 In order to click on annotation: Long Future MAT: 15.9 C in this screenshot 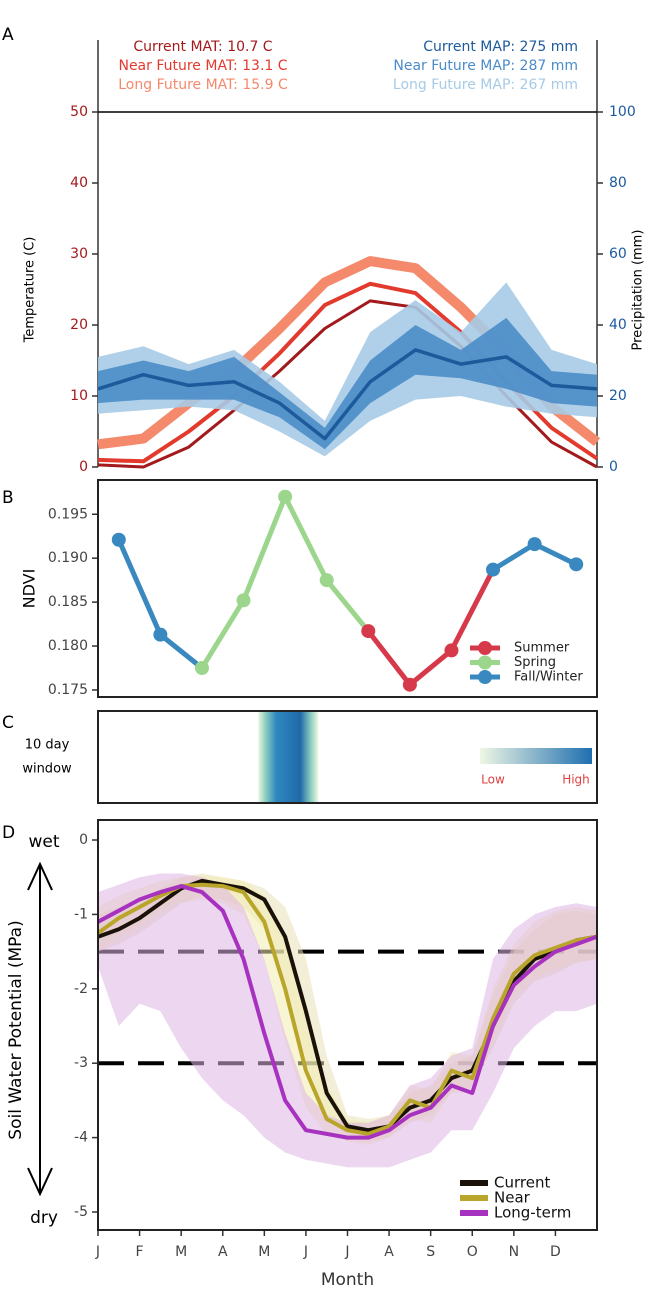, I will do `click(203, 85)`.